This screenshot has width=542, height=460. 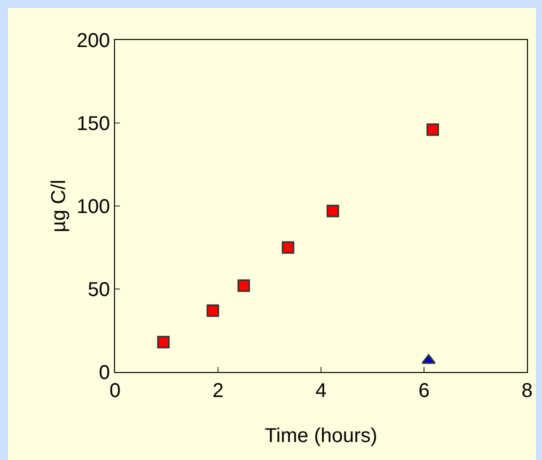 I want to click on y-tick-label: 0, so click(x=104, y=373).